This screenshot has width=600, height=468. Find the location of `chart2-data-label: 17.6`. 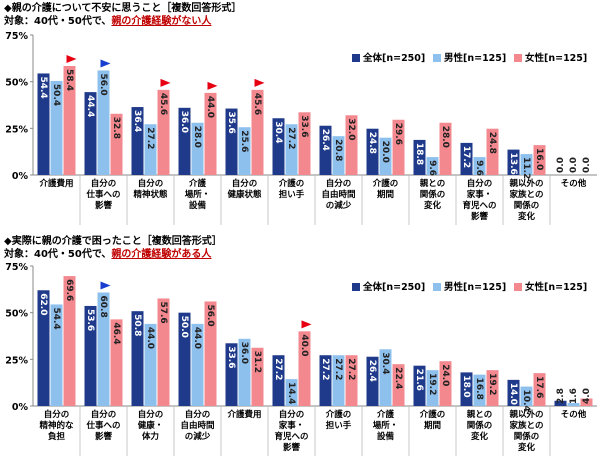

chart2-data-label: 17.6 is located at coordinates (539, 387).